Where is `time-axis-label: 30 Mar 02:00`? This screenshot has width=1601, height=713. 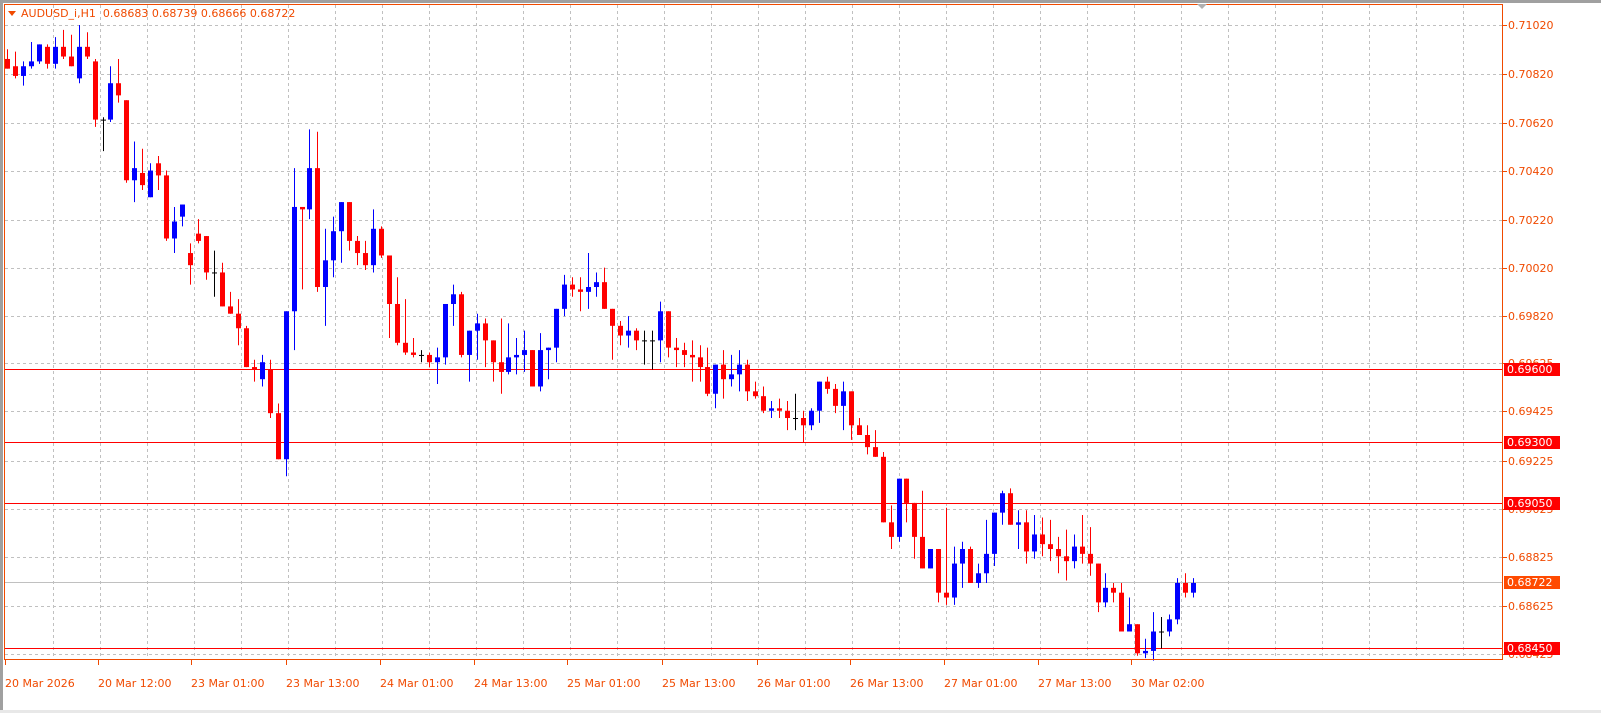 time-axis-label: 30 Mar 02:00 is located at coordinates (1168, 683).